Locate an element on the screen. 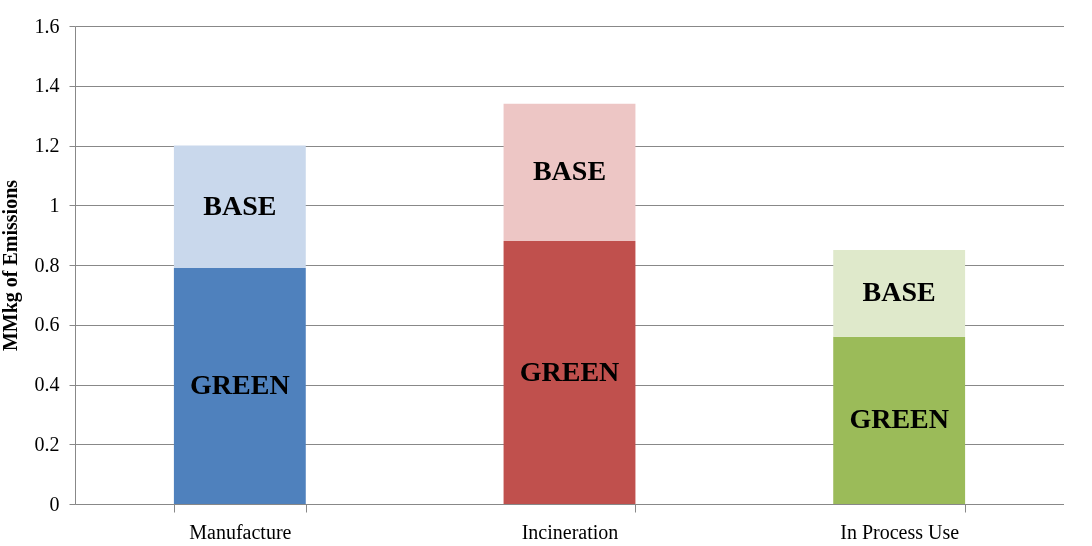 The height and width of the screenshot is (546, 1092). series-label: BASE is located at coordinates (899, 292).